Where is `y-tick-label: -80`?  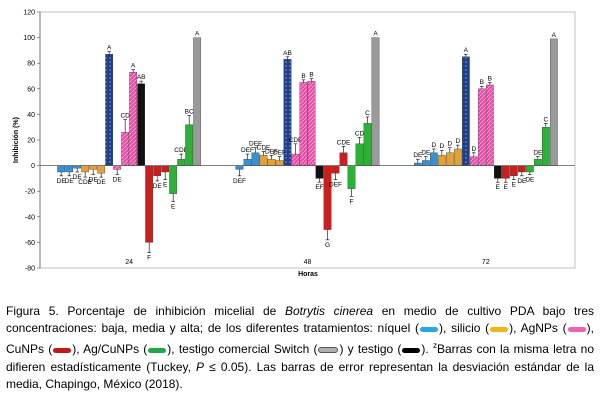
y-tick-label: -80 is located at coordinates (30, 269).